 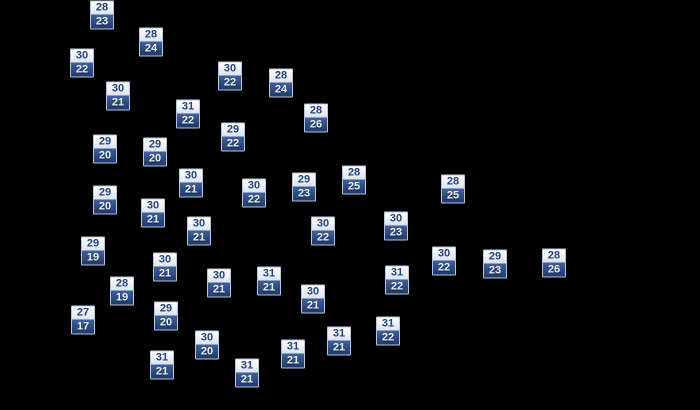 I want to click on temp-badge: 27 17, so click(x=83, y=320).